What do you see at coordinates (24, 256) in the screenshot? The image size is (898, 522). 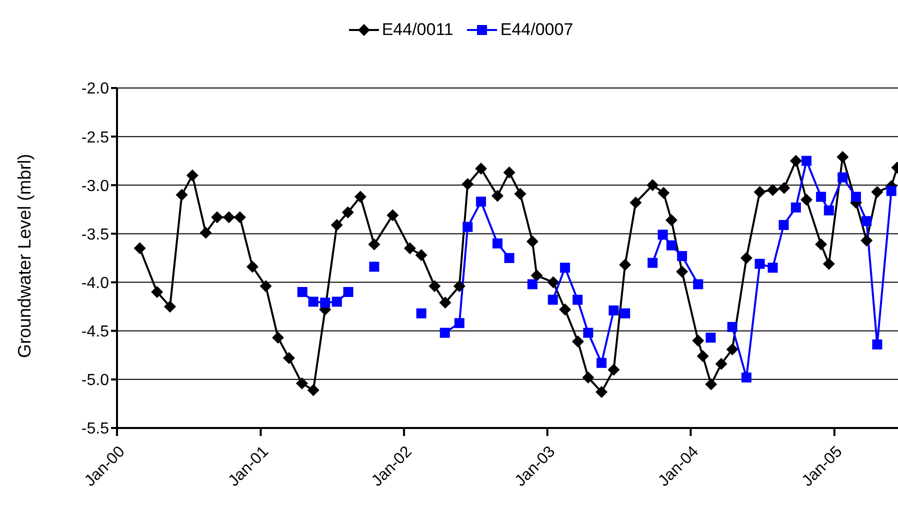 I see `y-axis-title: Groundwater Level (mbrl)` at bounding box center [24, 256].